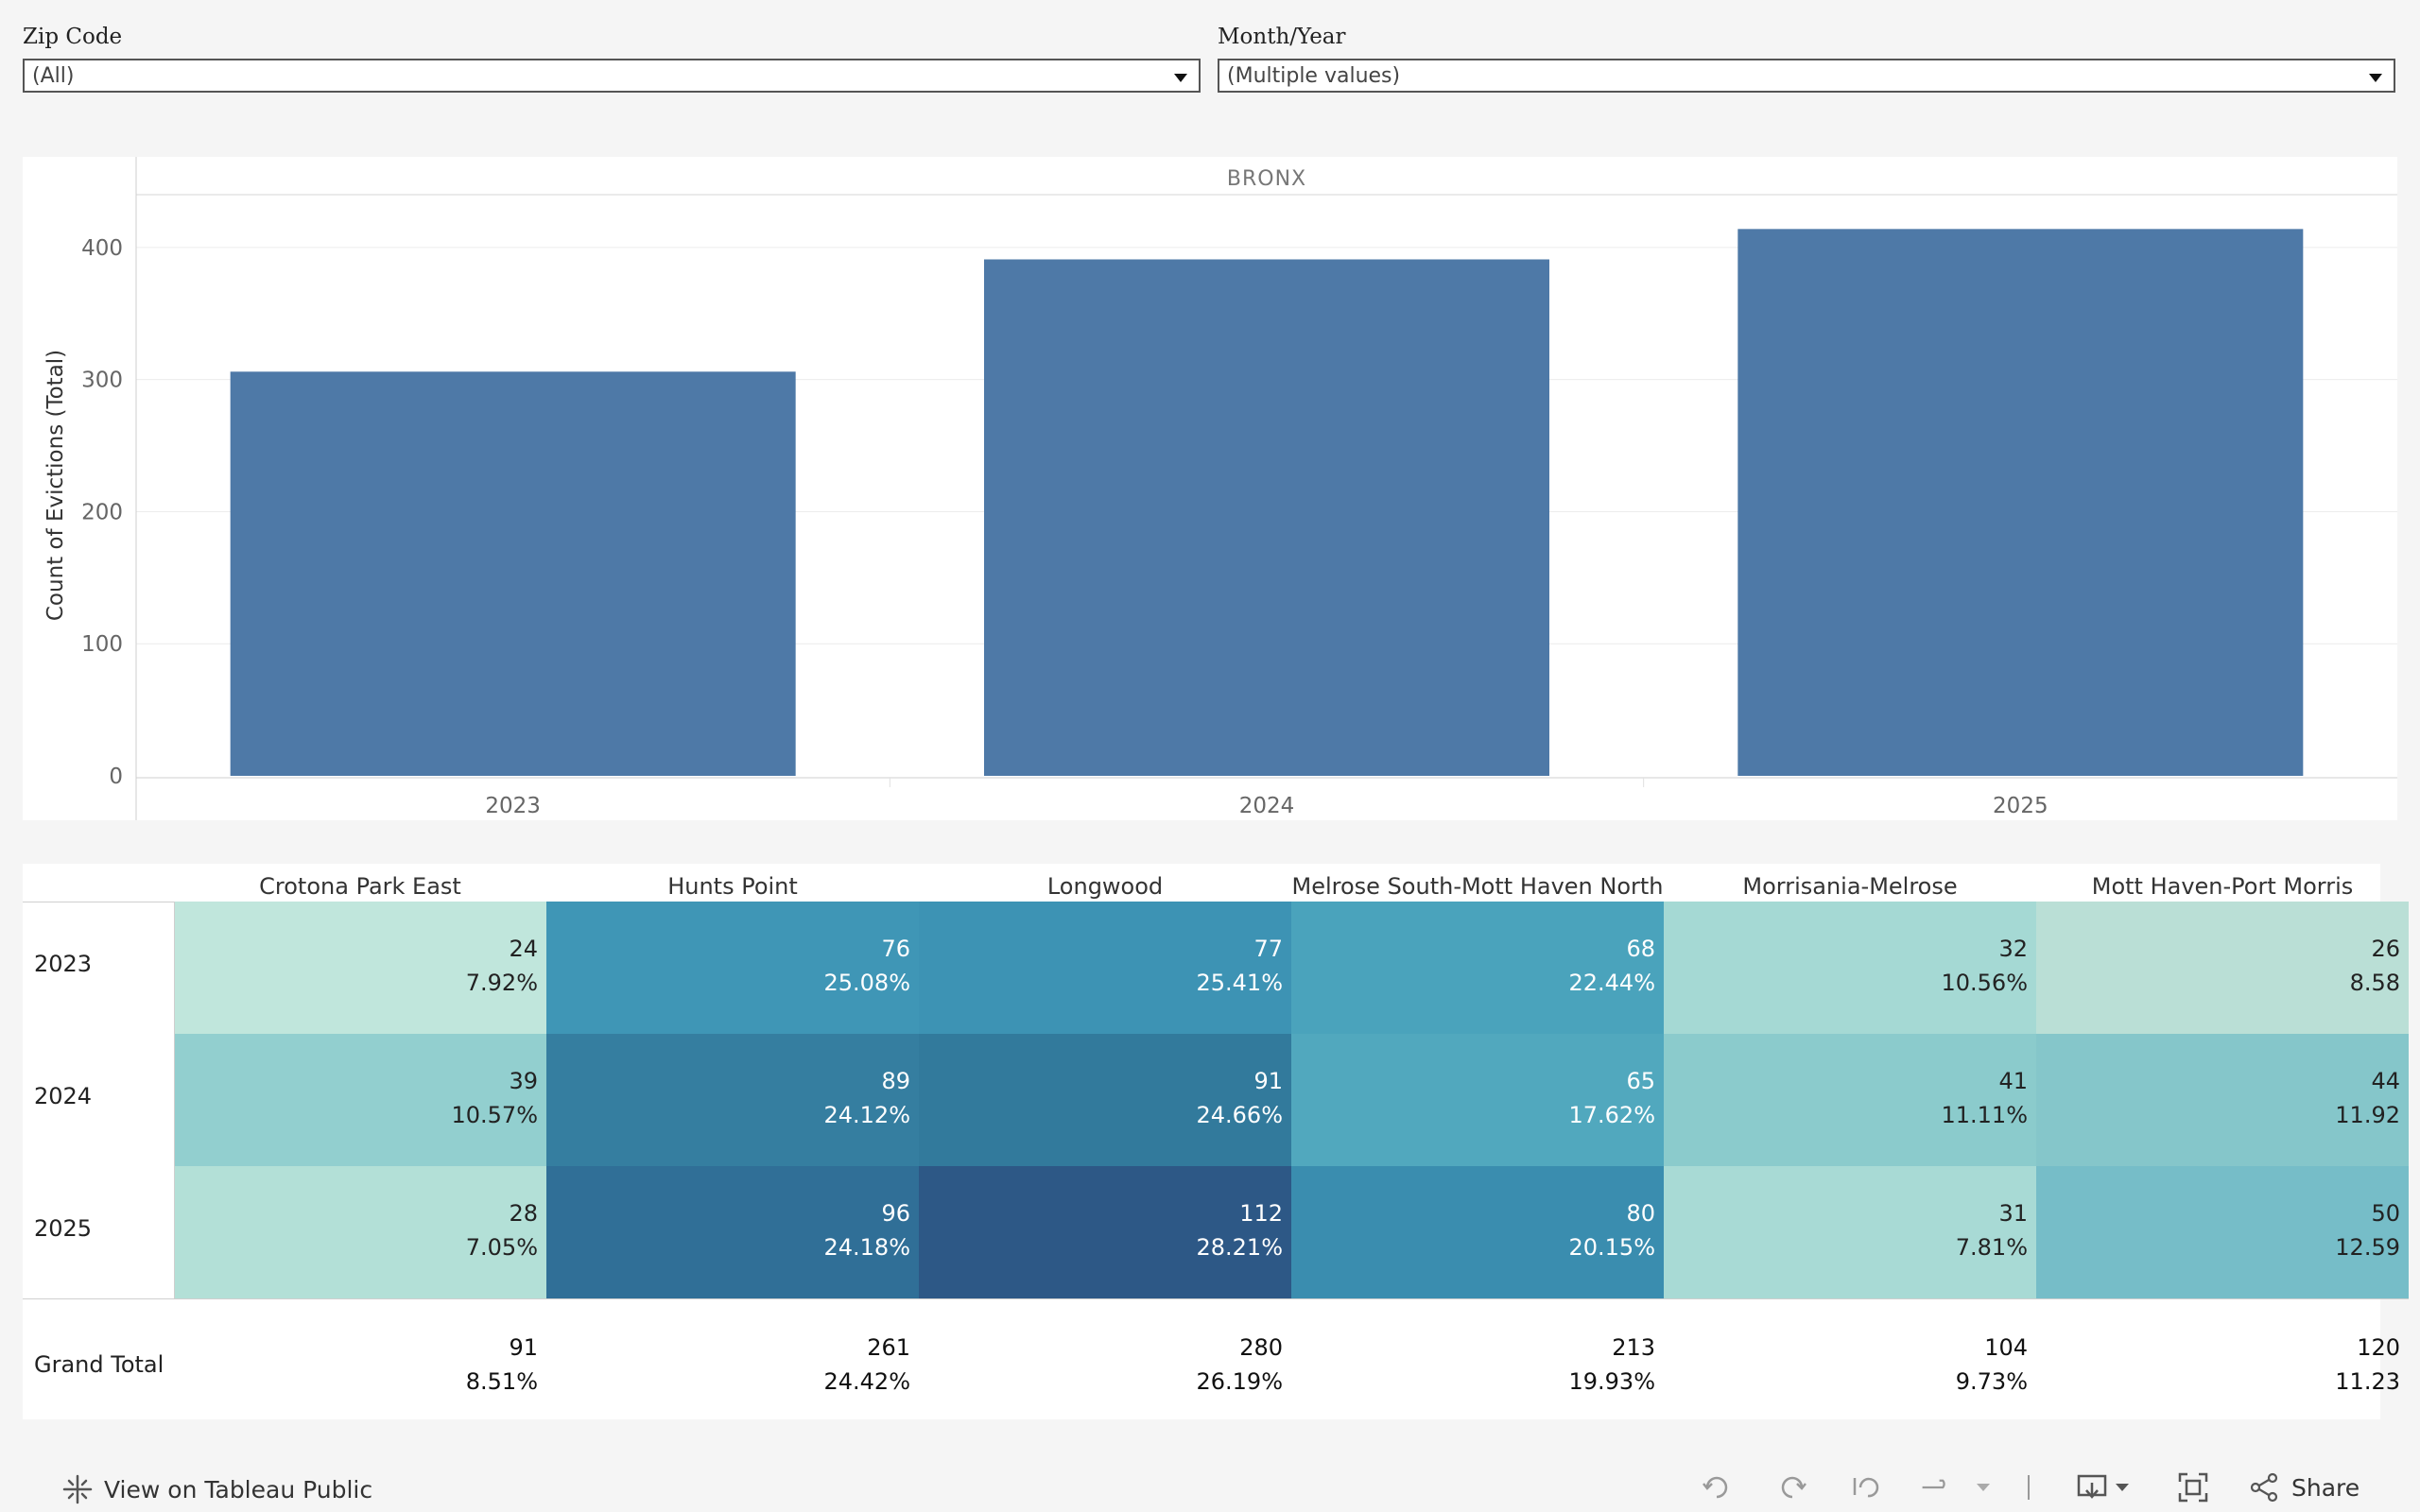  I want to click on row-header: 2024, so click(63, 1096).